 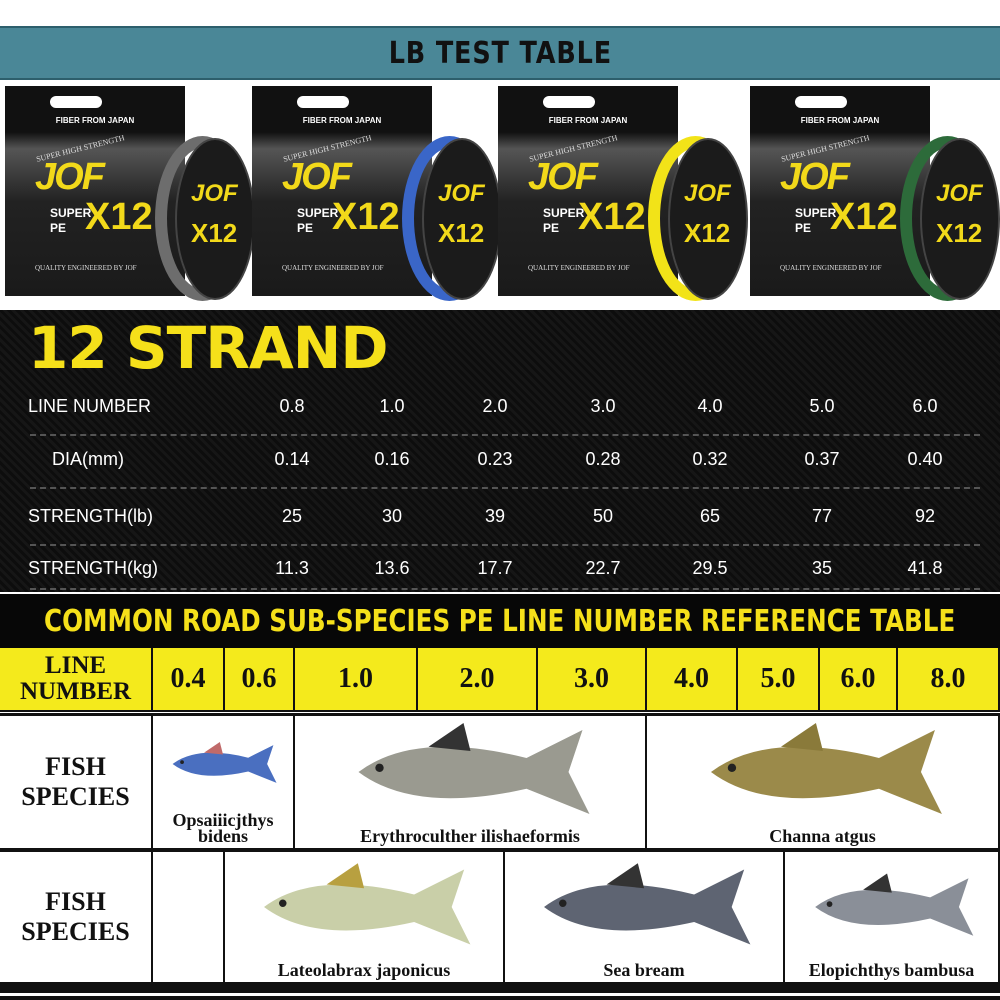 I want to click on line-number-cell: 1.0, so click(x=356, y=680).